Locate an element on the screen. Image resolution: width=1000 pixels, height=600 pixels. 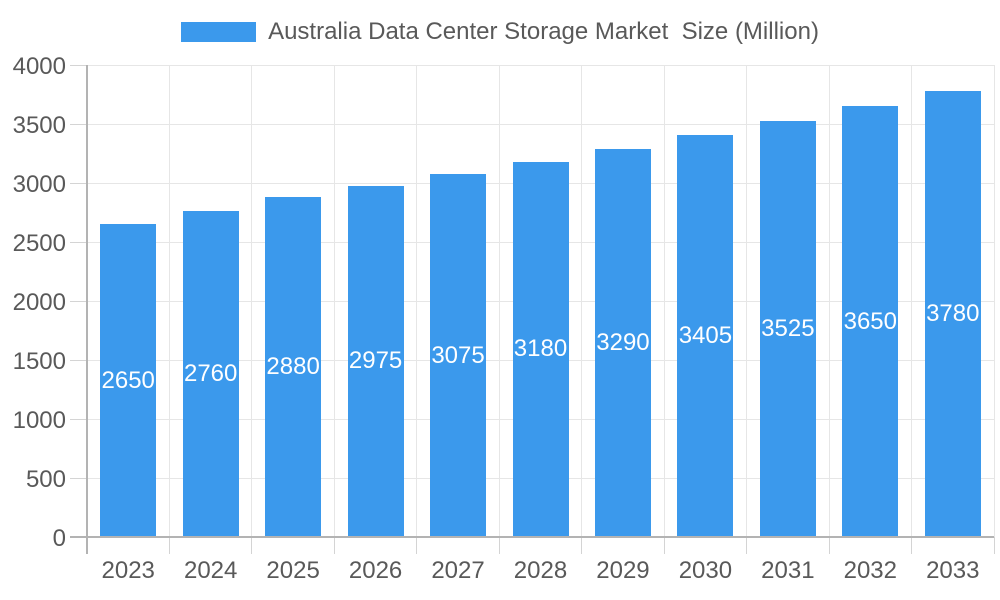
legend-swatch is located at coordinates (219, 32).